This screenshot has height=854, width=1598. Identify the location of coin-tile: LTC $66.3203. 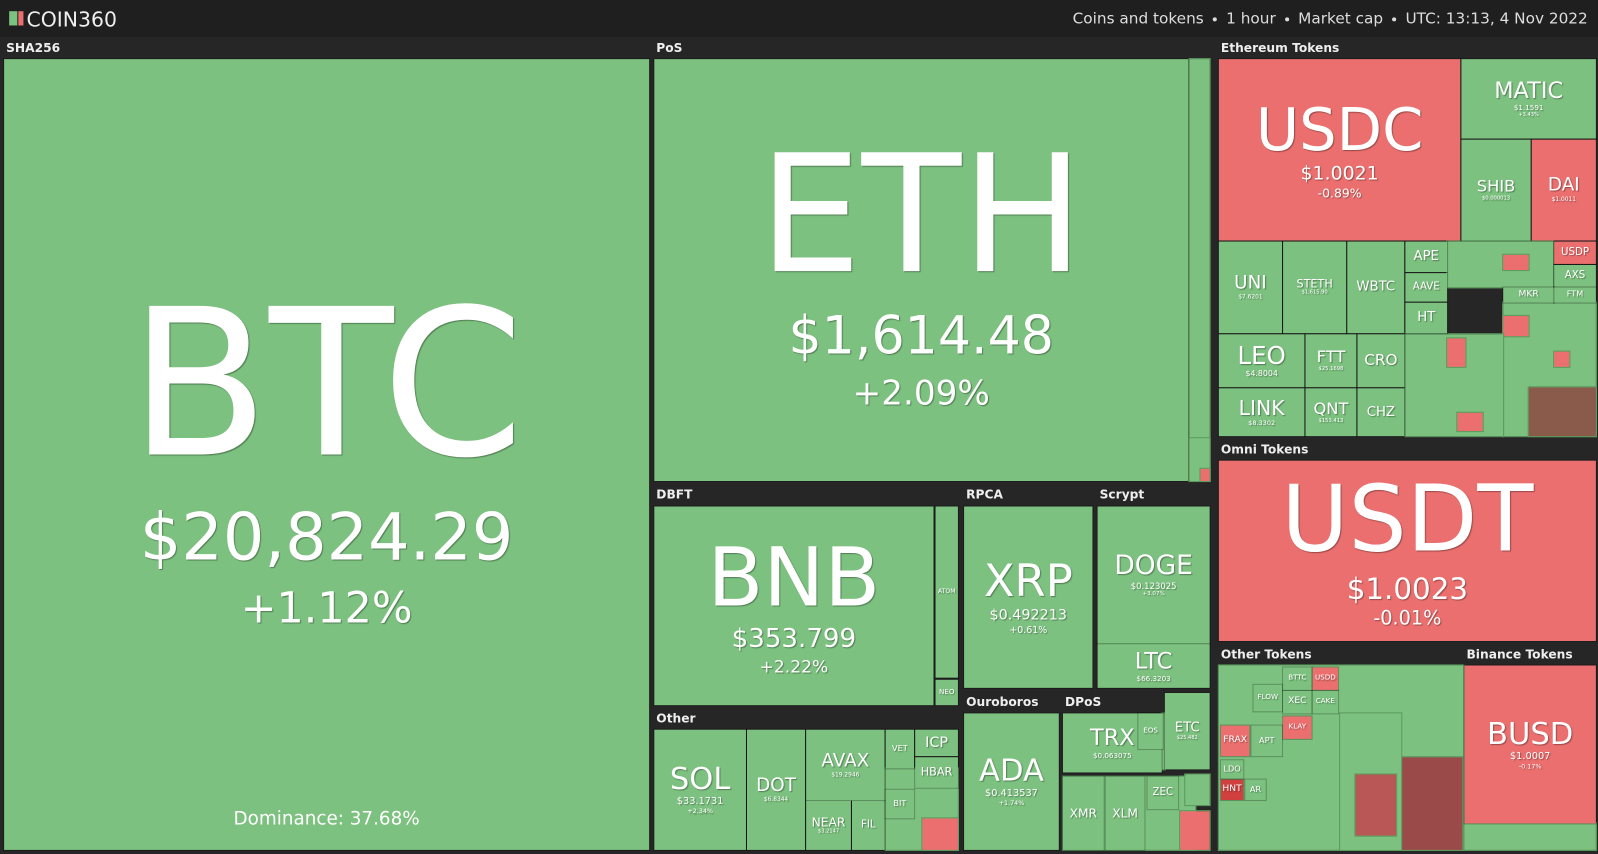
(1153, 666).